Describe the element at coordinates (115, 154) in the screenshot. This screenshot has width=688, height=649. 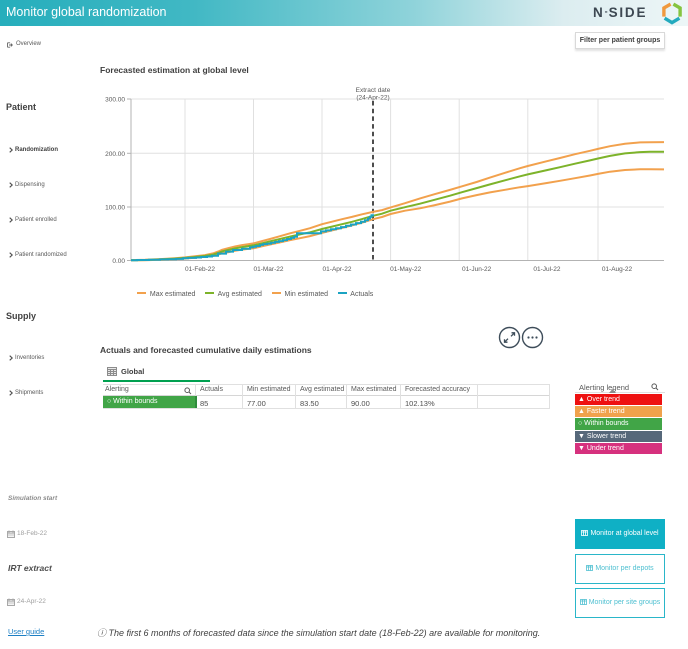
I see `svg-text: 200.00` at that location.